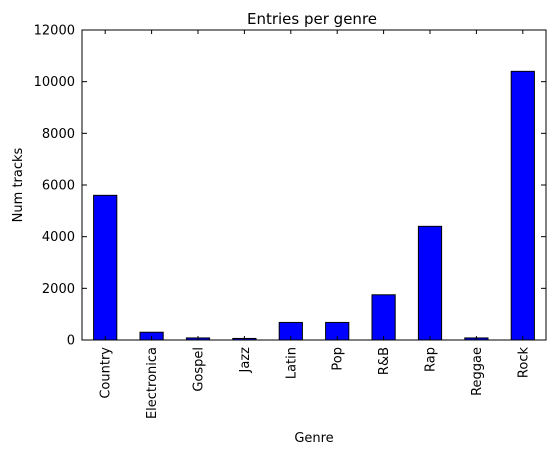 This screenshot has height=454, width=555. What do you see at coordinates (58, 134) in the screenshot?
I see `y-tick-label: 8000` at bounding box center [58, 134].